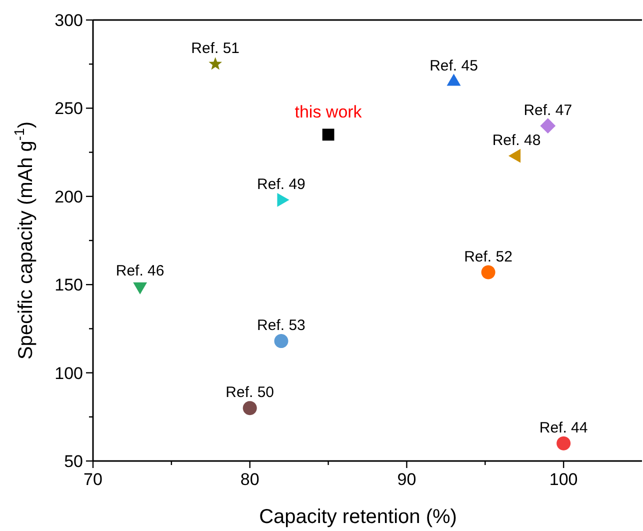 Image resolution: width=643 pixels, height=531 pixels. What do you see at coordinates (73, 461) in the screenshot?
I see `y-tick-label: 50` at bounding box center [73, 461].